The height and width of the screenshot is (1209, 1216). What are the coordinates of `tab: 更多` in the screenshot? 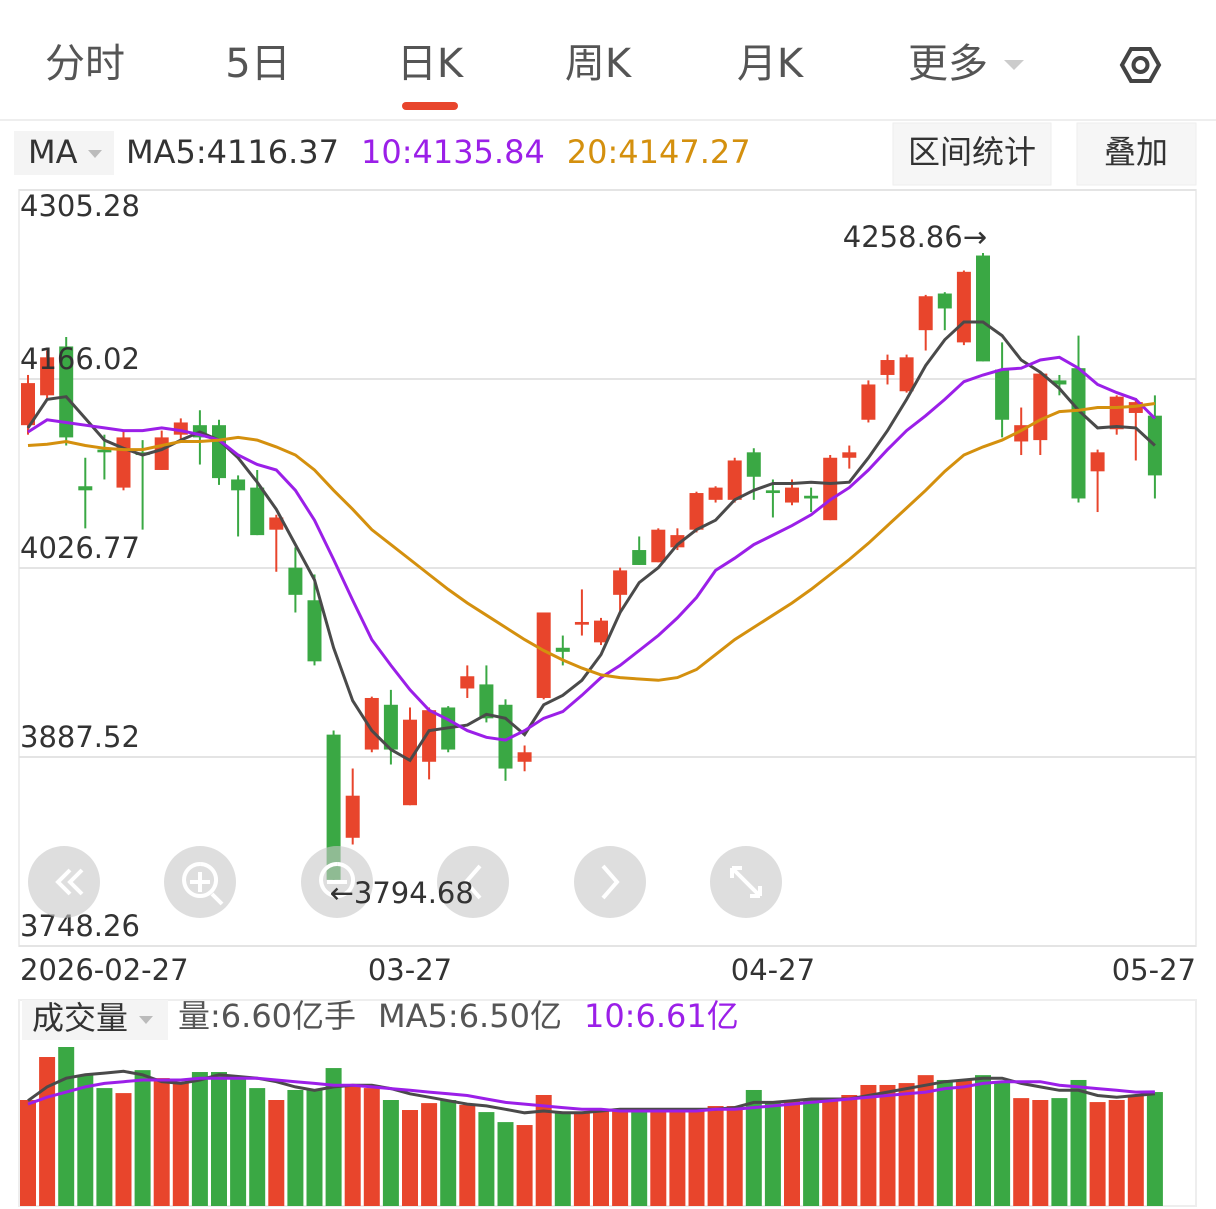 It's located at (948, 64).